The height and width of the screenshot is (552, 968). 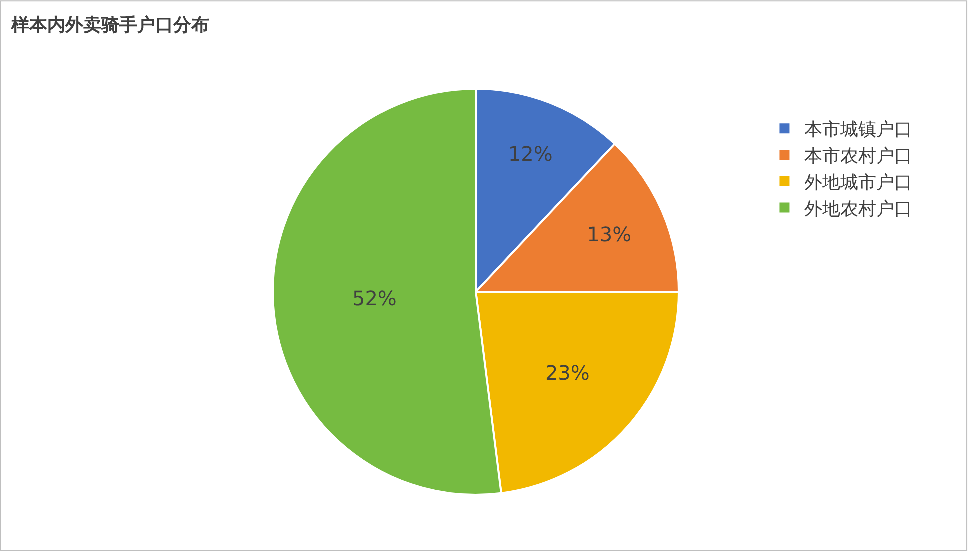 I want to click on legend-label: 外地农村户口, so click(x=858, y=209).